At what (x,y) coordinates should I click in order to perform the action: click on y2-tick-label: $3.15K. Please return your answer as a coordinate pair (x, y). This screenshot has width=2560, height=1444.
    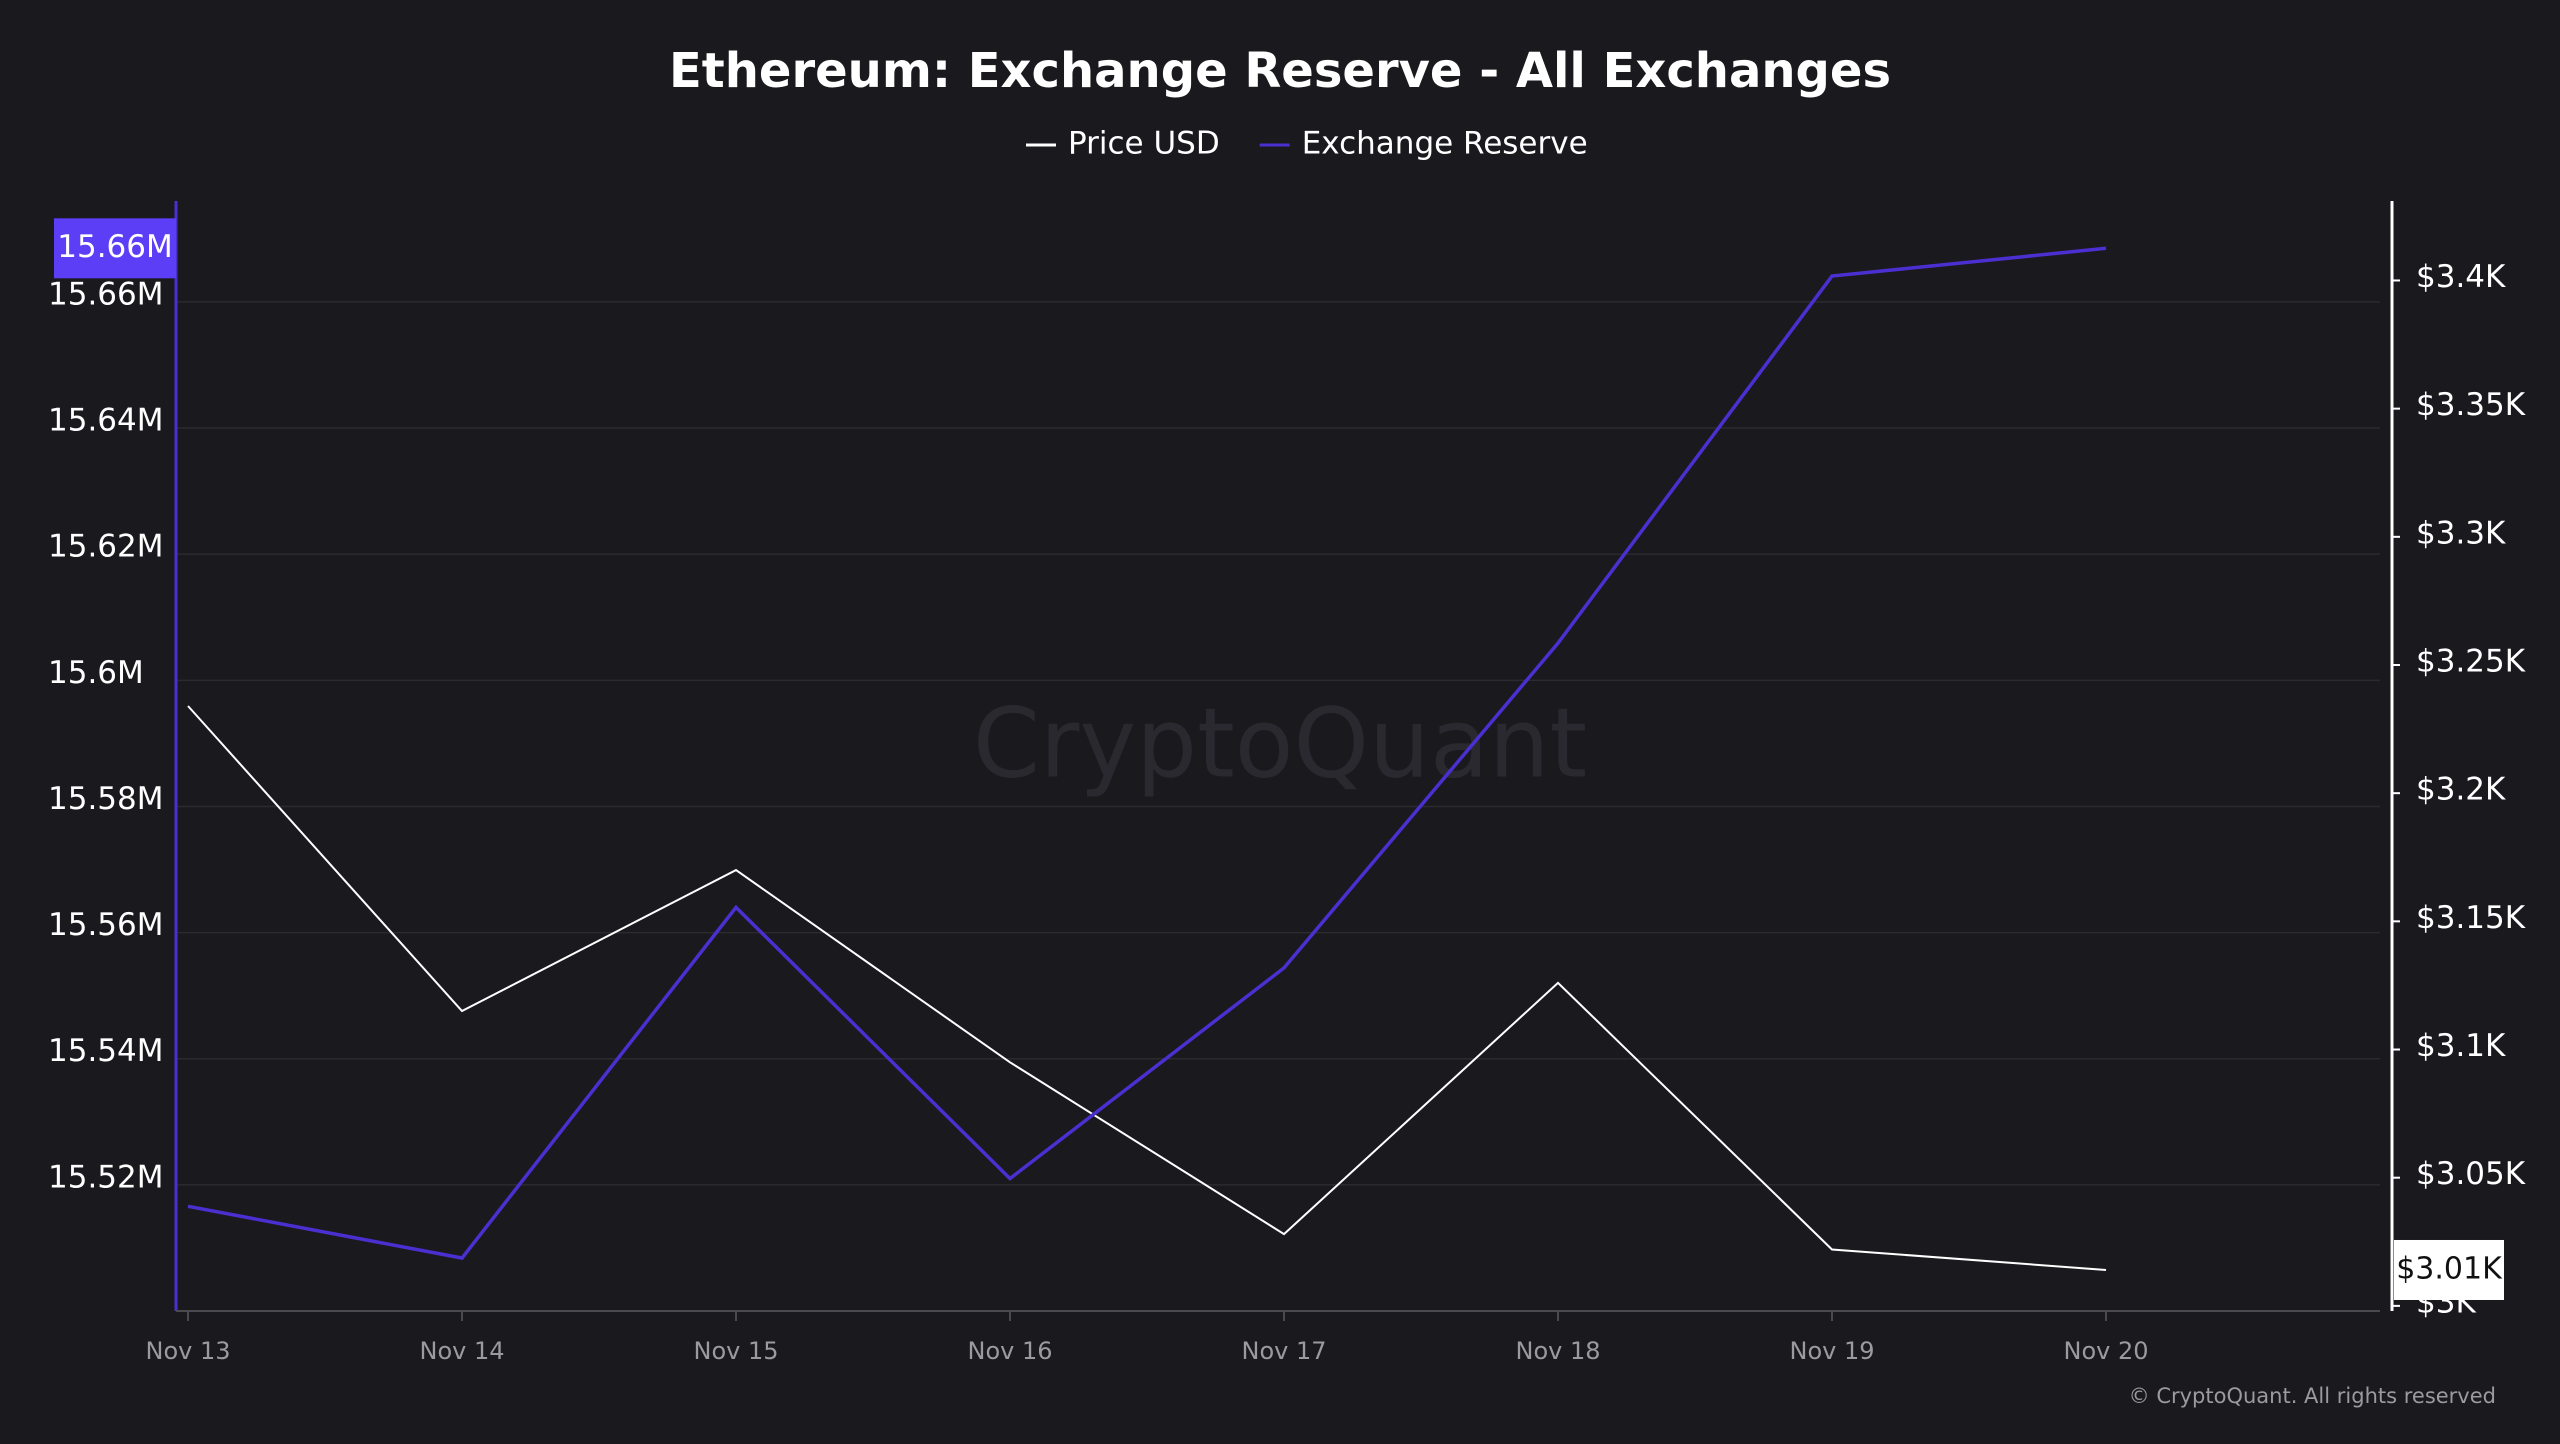
    Looking at the image, I should click on (2471, 918).